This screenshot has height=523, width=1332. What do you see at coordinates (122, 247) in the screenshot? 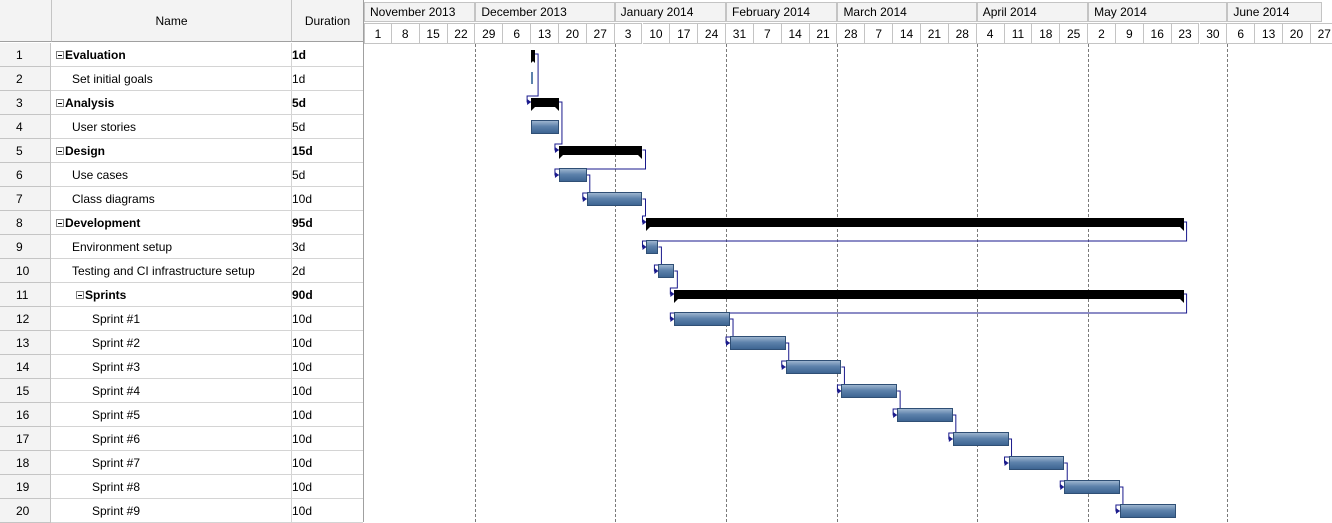
I see `task-name: Environment setup` at bounding box center [122, 247].